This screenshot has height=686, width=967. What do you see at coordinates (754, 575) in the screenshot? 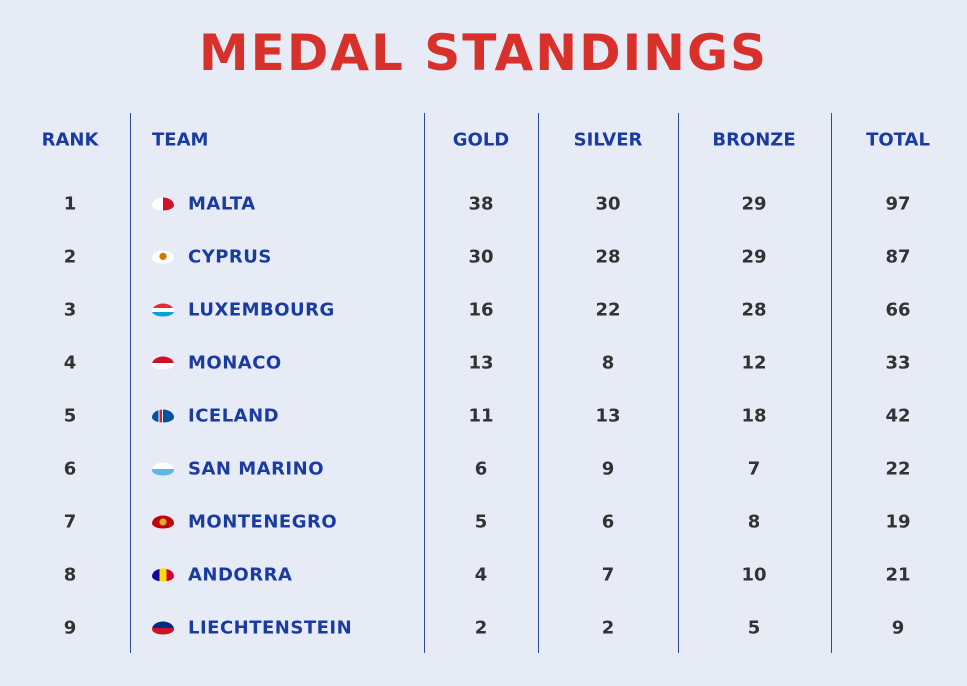
I see `table-cell: 10` at bounding box center [754, 575].